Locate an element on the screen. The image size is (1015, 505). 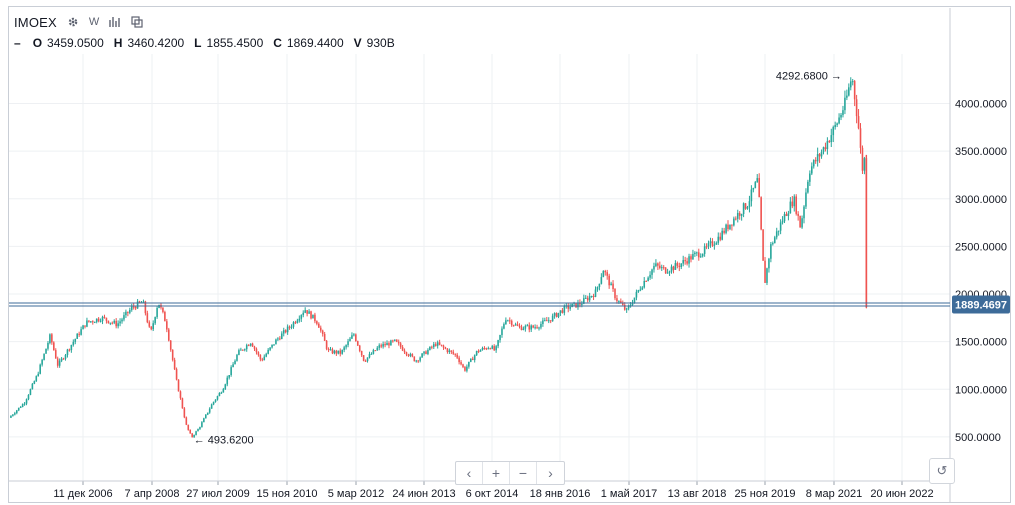
bars-icon is located at coordinates (115, 22).